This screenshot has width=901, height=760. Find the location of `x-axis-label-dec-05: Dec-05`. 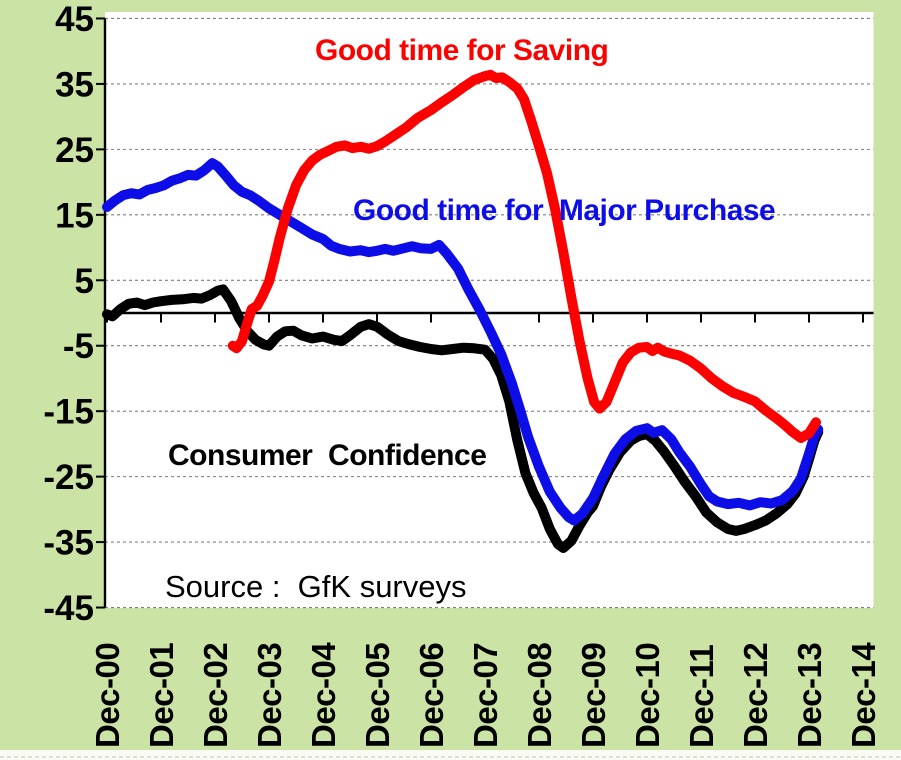

x-axis-label-dec-05: Dec-05 is located at coordinates (377, 695).